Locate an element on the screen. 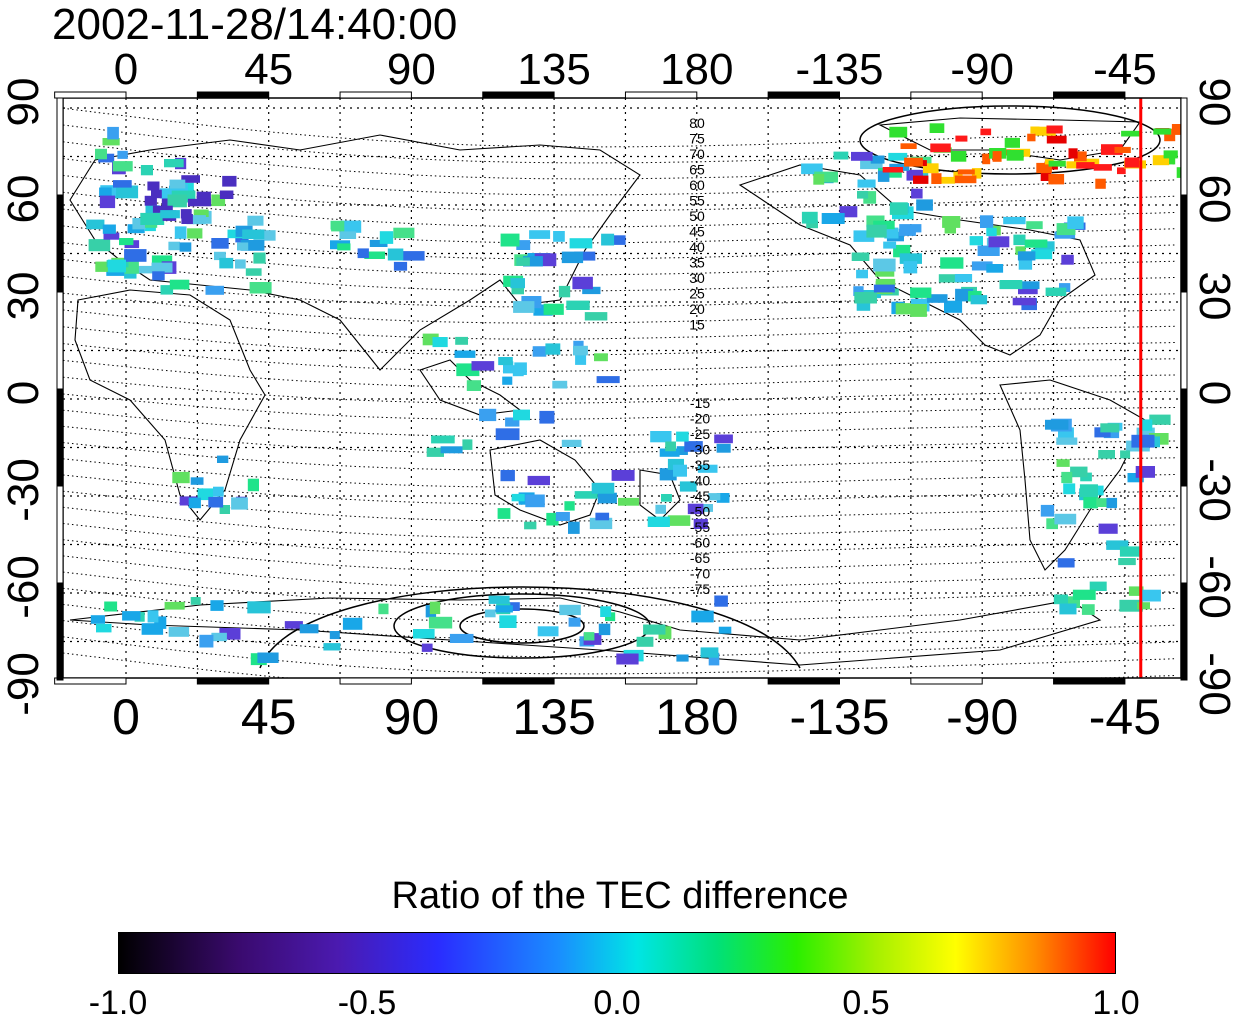  lon-tick-bottom: 90 is located at coordinates (412, 717).